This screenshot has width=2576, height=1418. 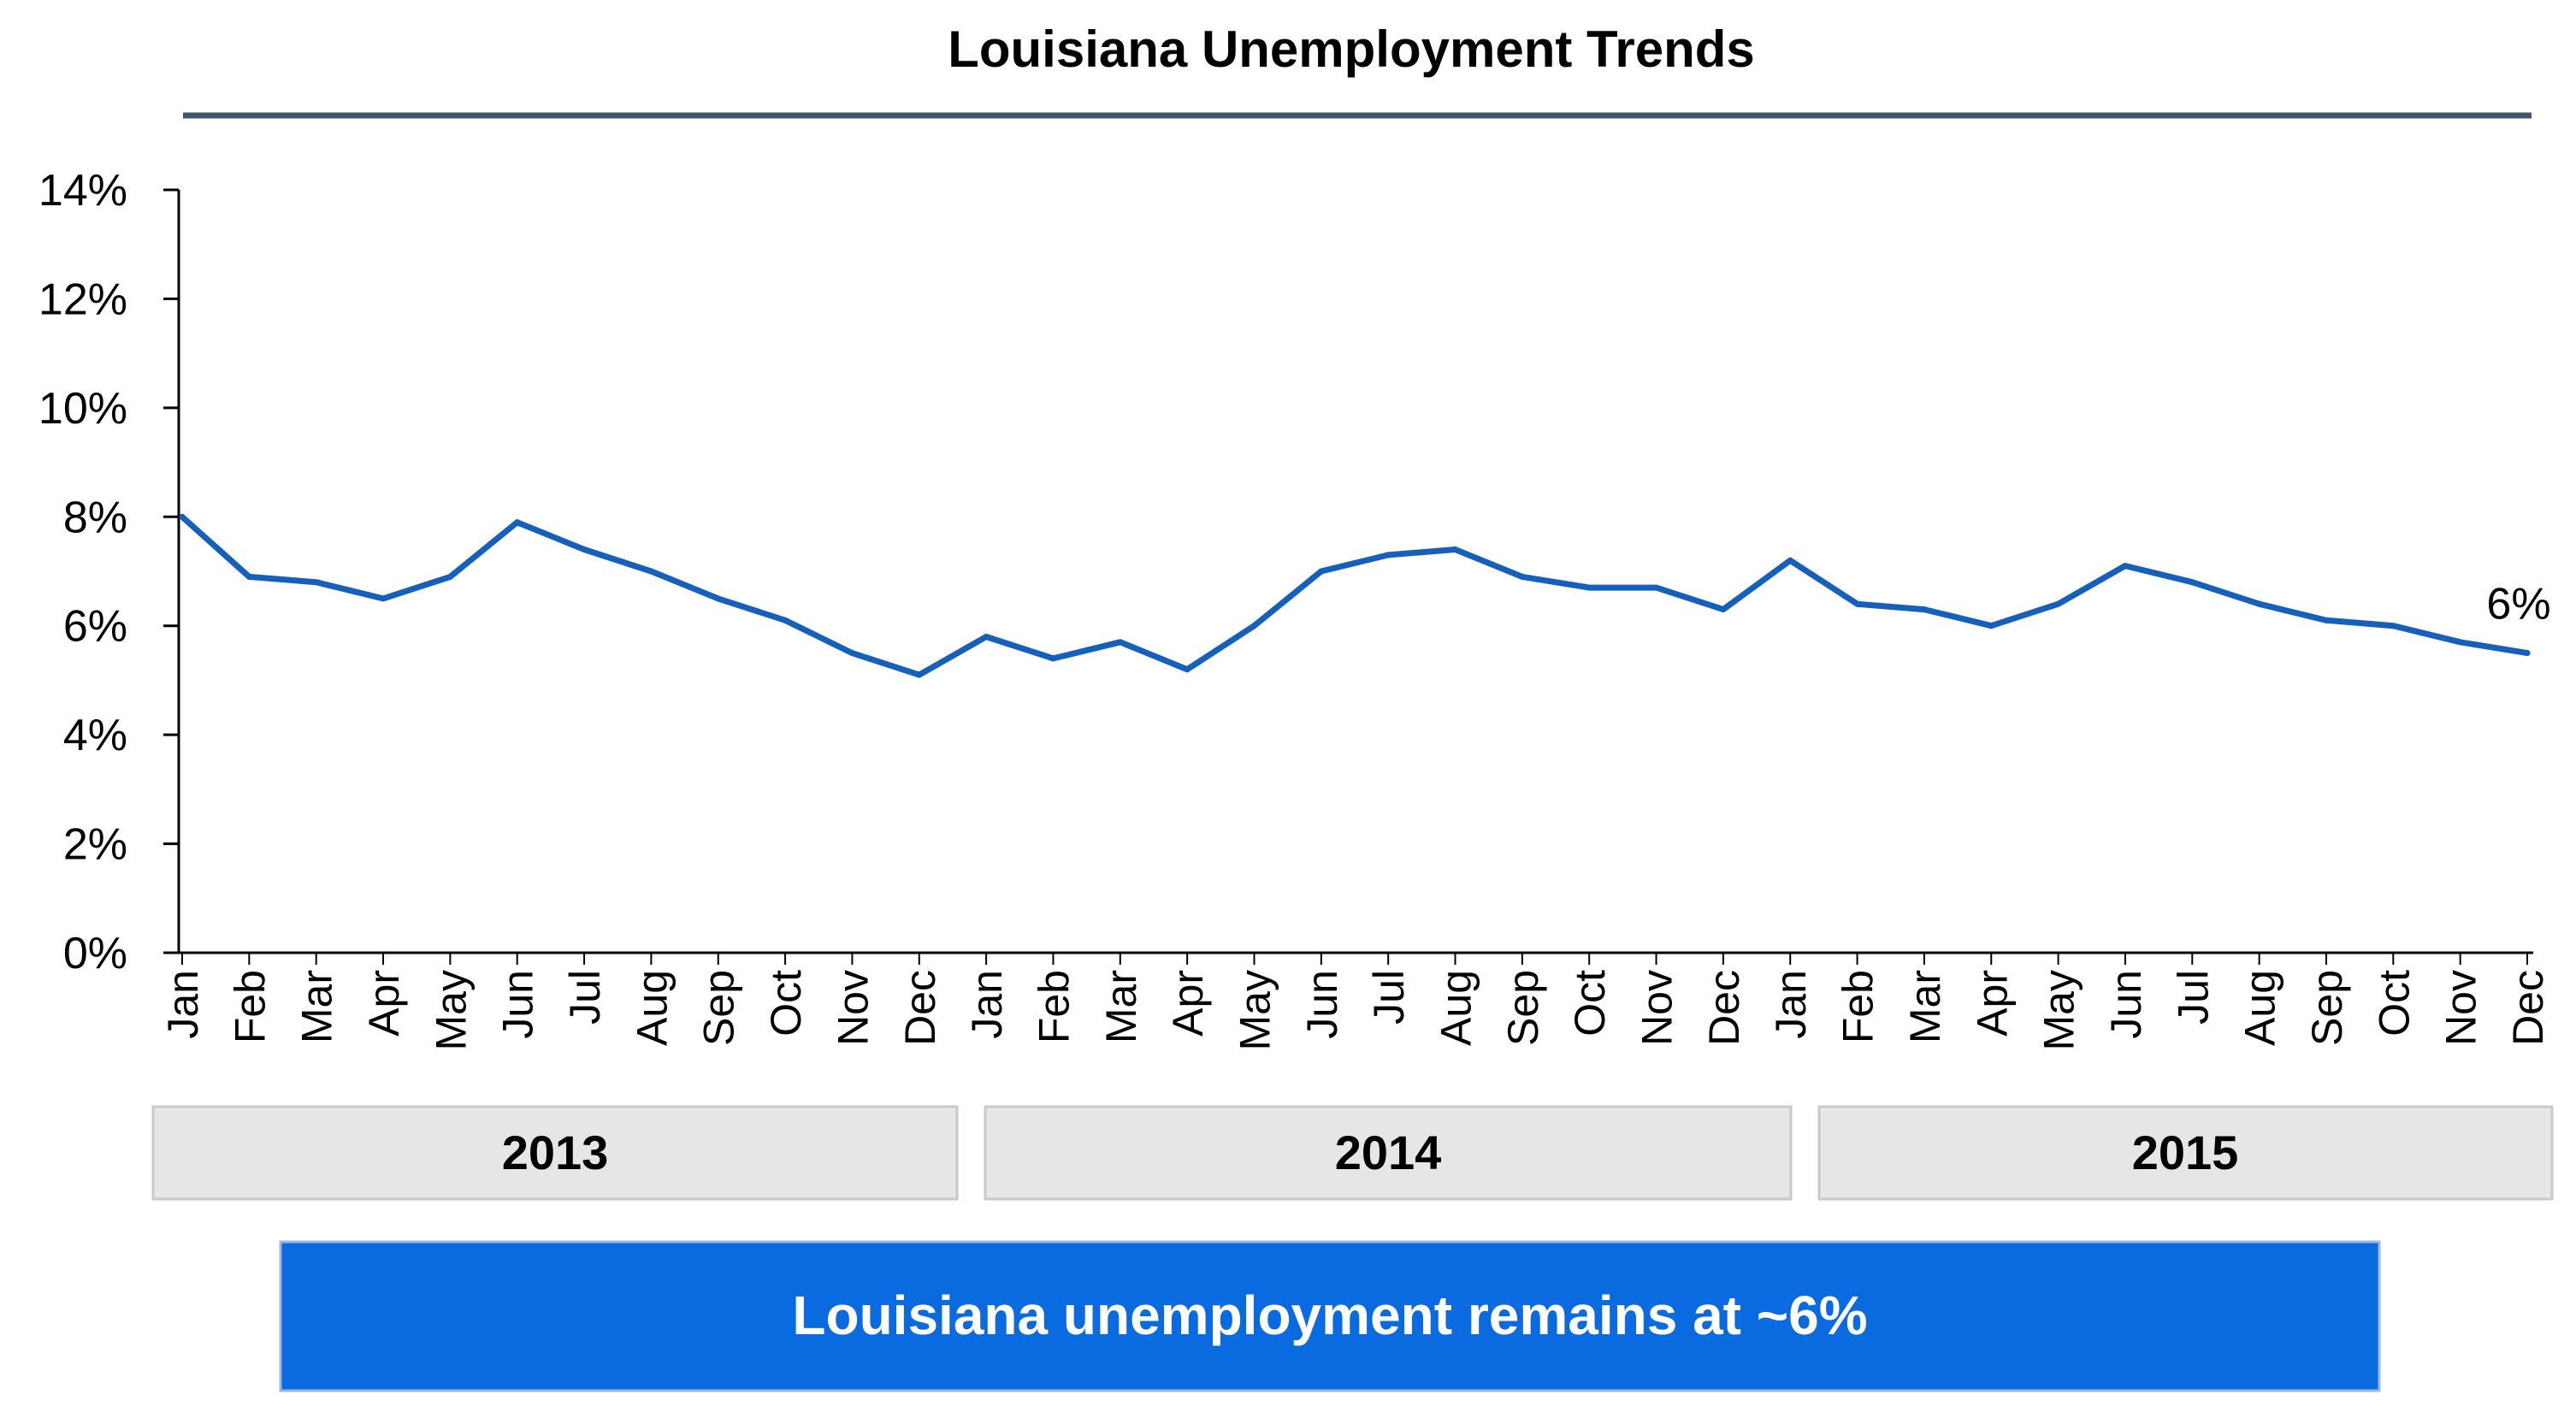 I want to click on chart-title: Louisiana Unemployment Trends, so click(x=1351, y=49).